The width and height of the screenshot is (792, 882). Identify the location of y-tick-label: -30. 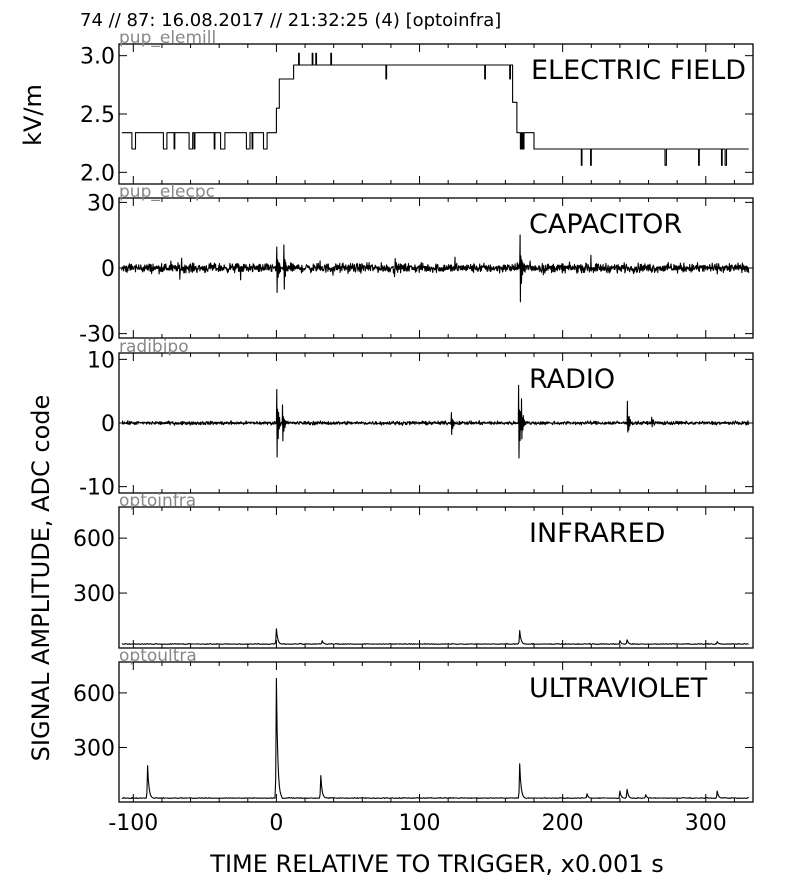
(97, 335).